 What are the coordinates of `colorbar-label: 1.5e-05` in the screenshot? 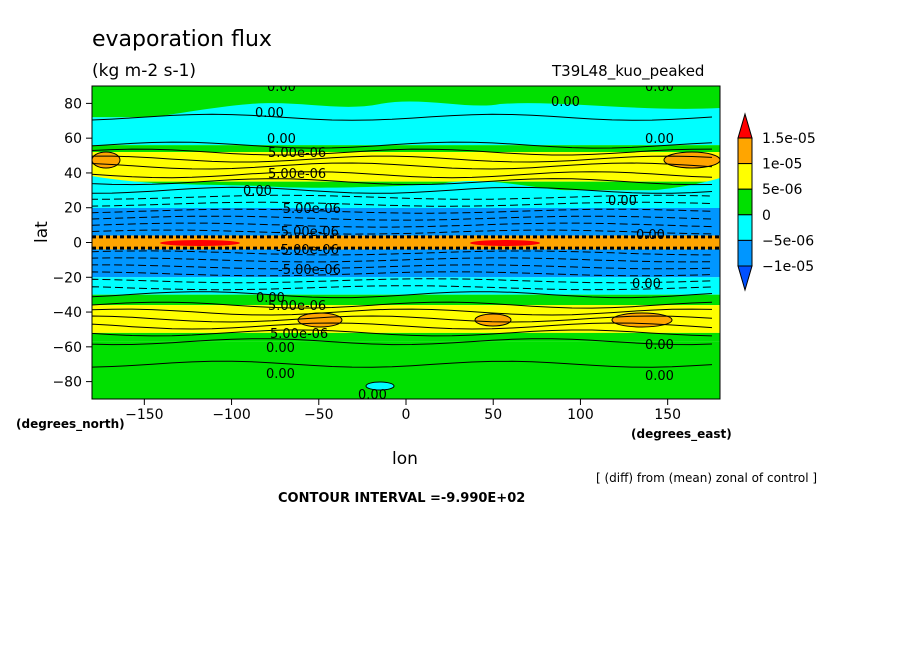 It's located at (789, 139).